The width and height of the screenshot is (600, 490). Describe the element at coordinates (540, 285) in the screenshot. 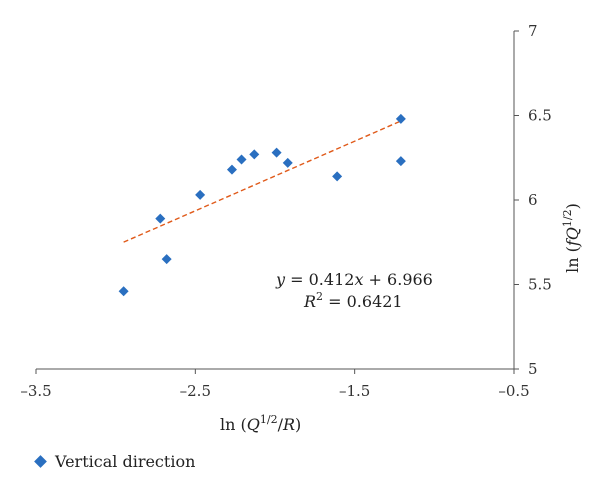

I see `y-tick-label: 5.5` at that location.